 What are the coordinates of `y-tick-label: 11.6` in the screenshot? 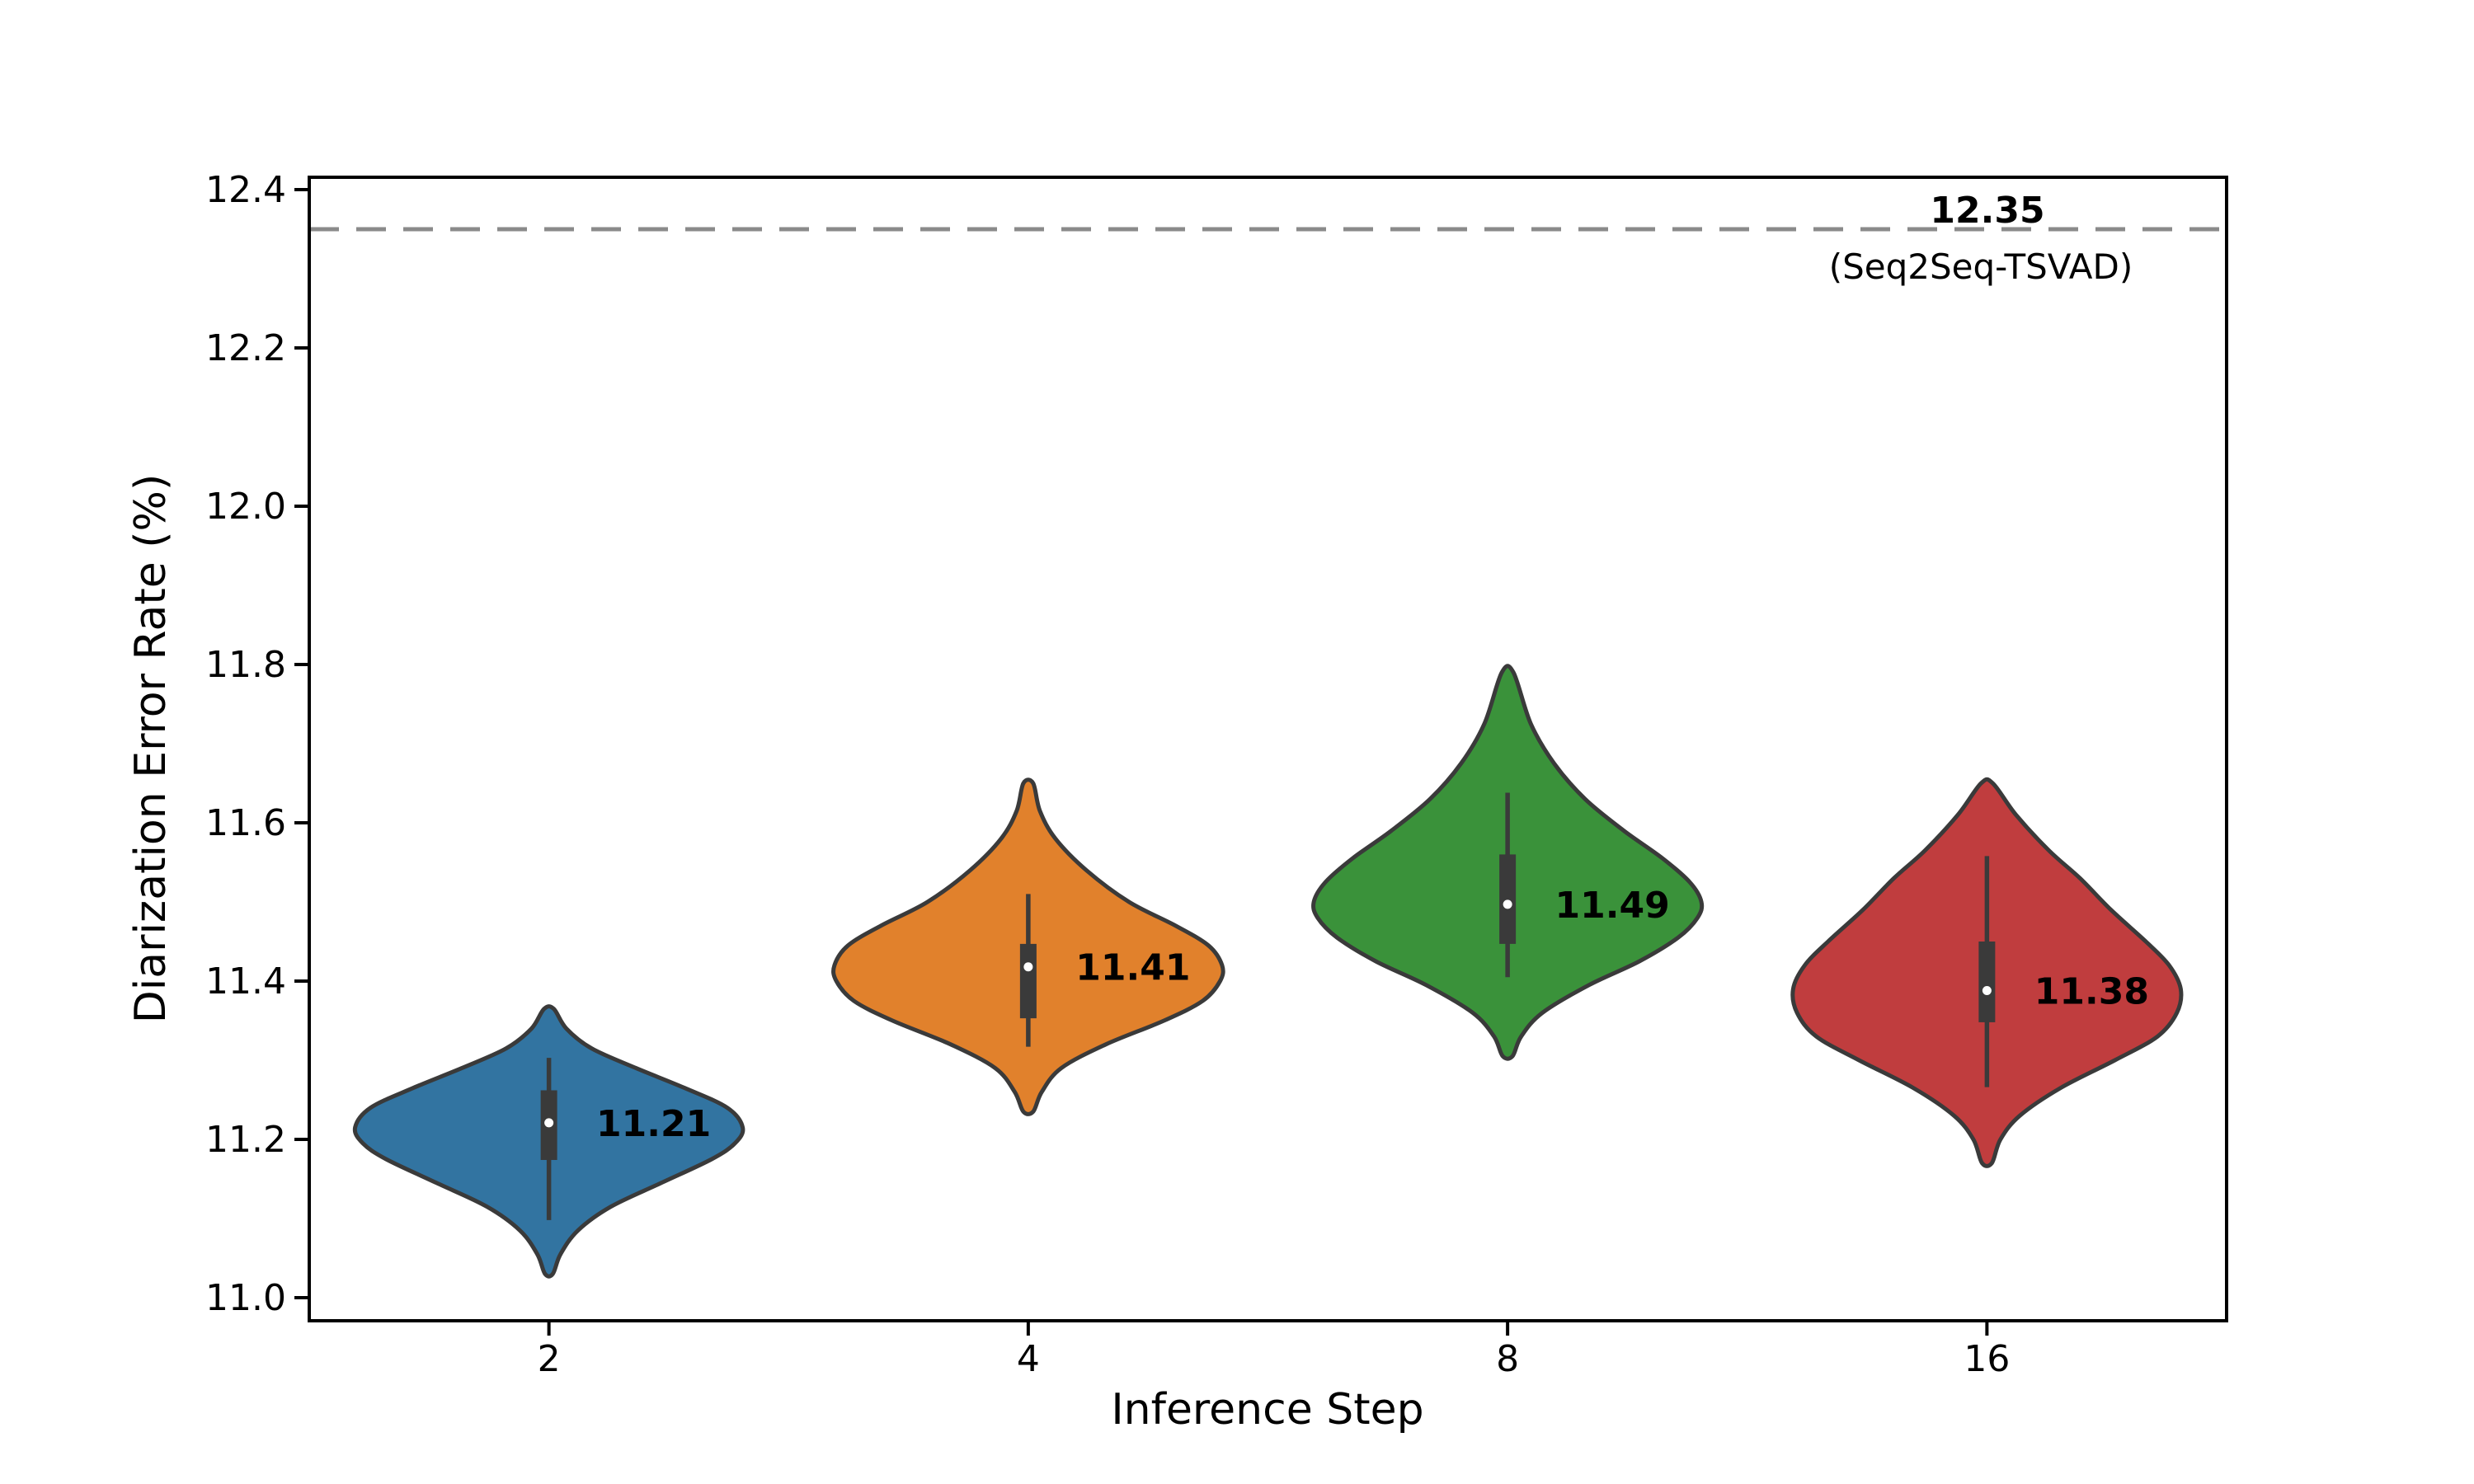 It's located at (245, 823).